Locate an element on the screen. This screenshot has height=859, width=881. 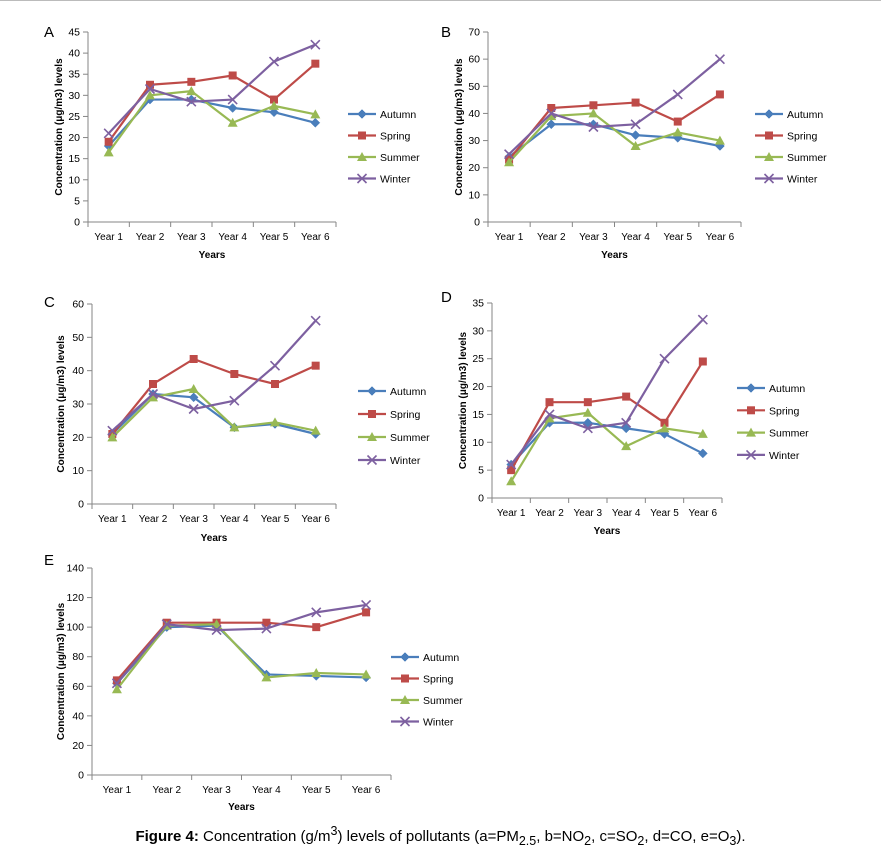
x-axis-title: Years is located at coordinates (214, 538).